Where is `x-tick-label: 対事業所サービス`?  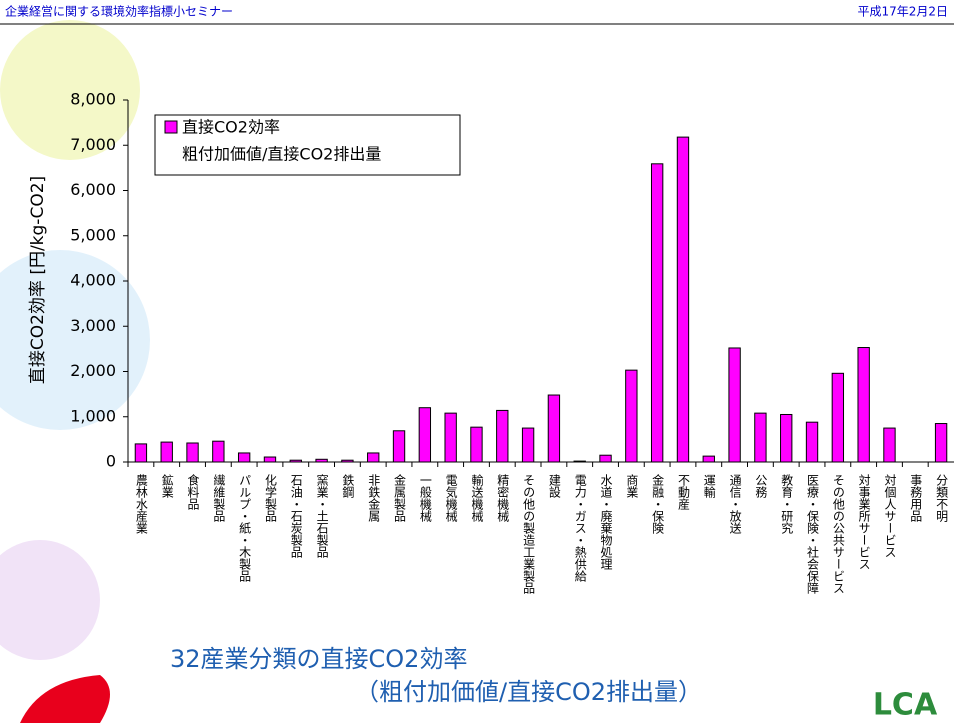 x-tick-label: 対事業所サービス is located at coordinates (864, 522).